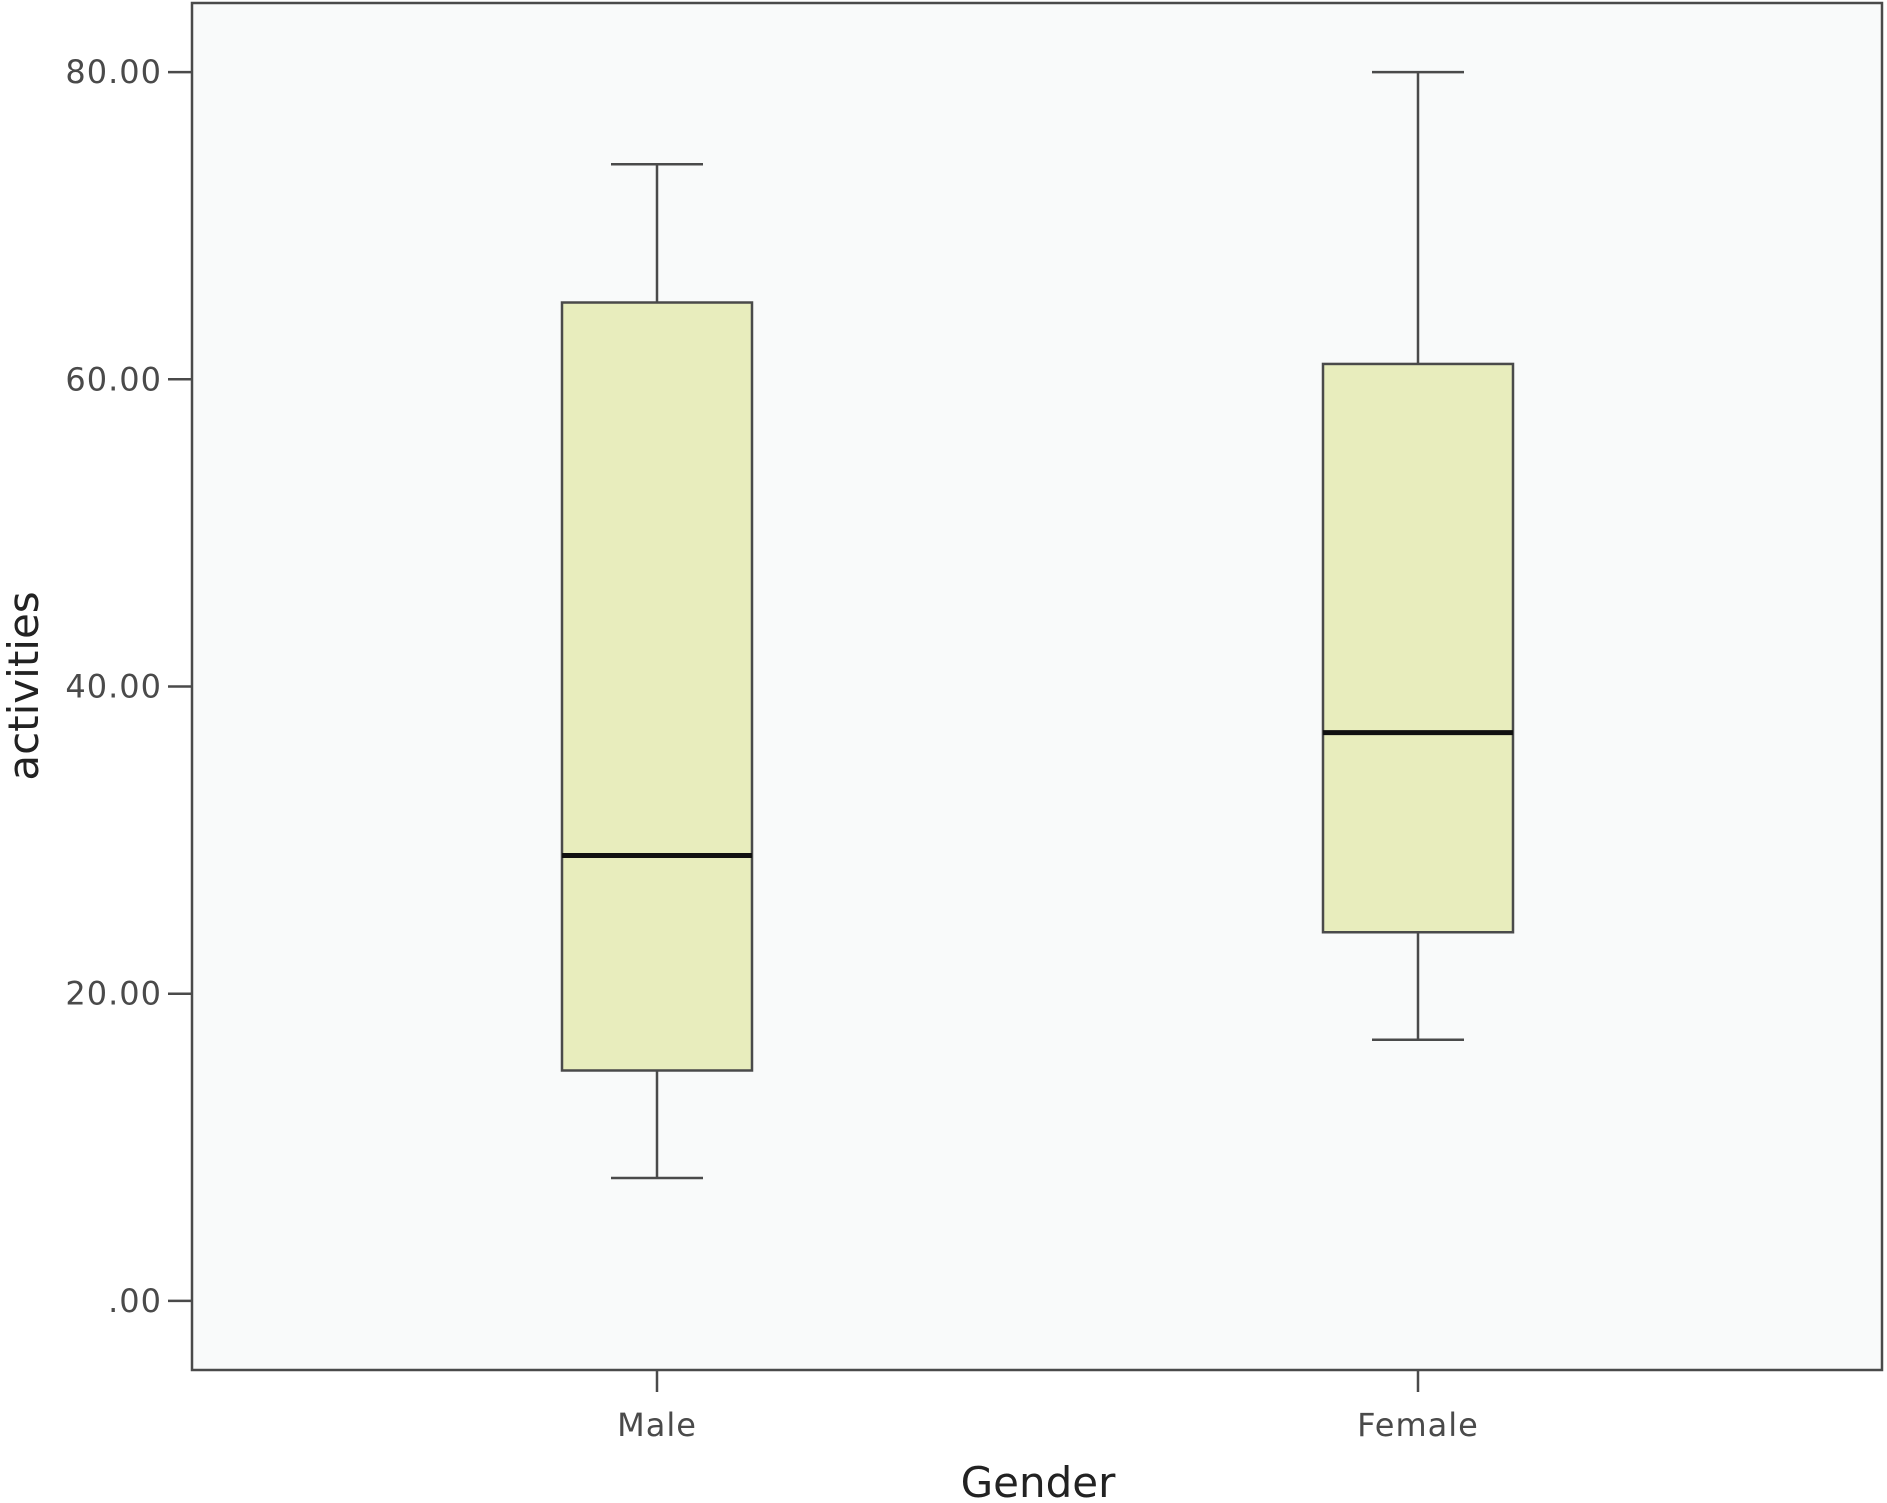  I want to click on x-tick-label: Male, so click(657, 1425).